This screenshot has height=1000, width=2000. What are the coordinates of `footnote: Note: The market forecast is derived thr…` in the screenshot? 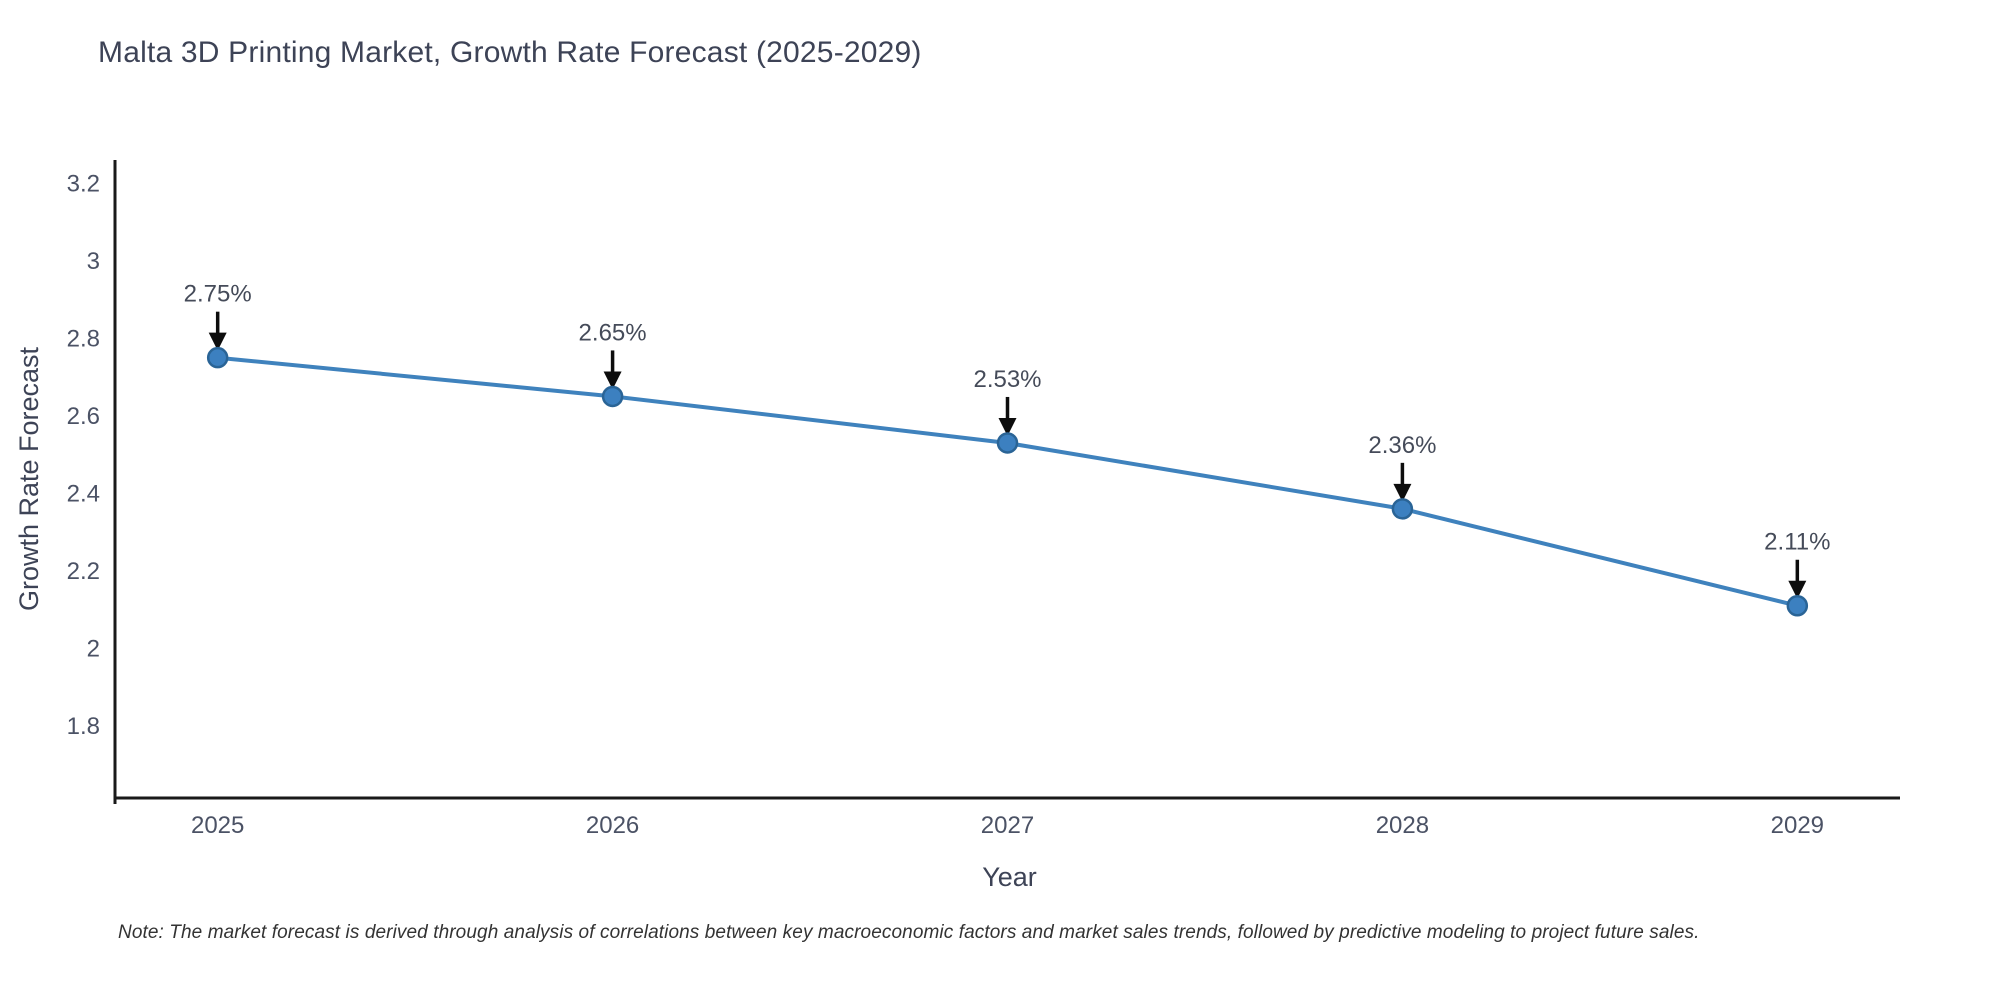 It's located at (909, 932).